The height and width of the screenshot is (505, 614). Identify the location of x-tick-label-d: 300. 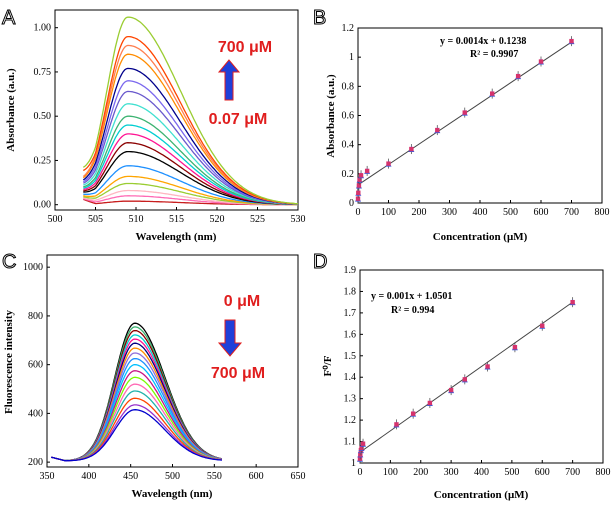
(451, 472).